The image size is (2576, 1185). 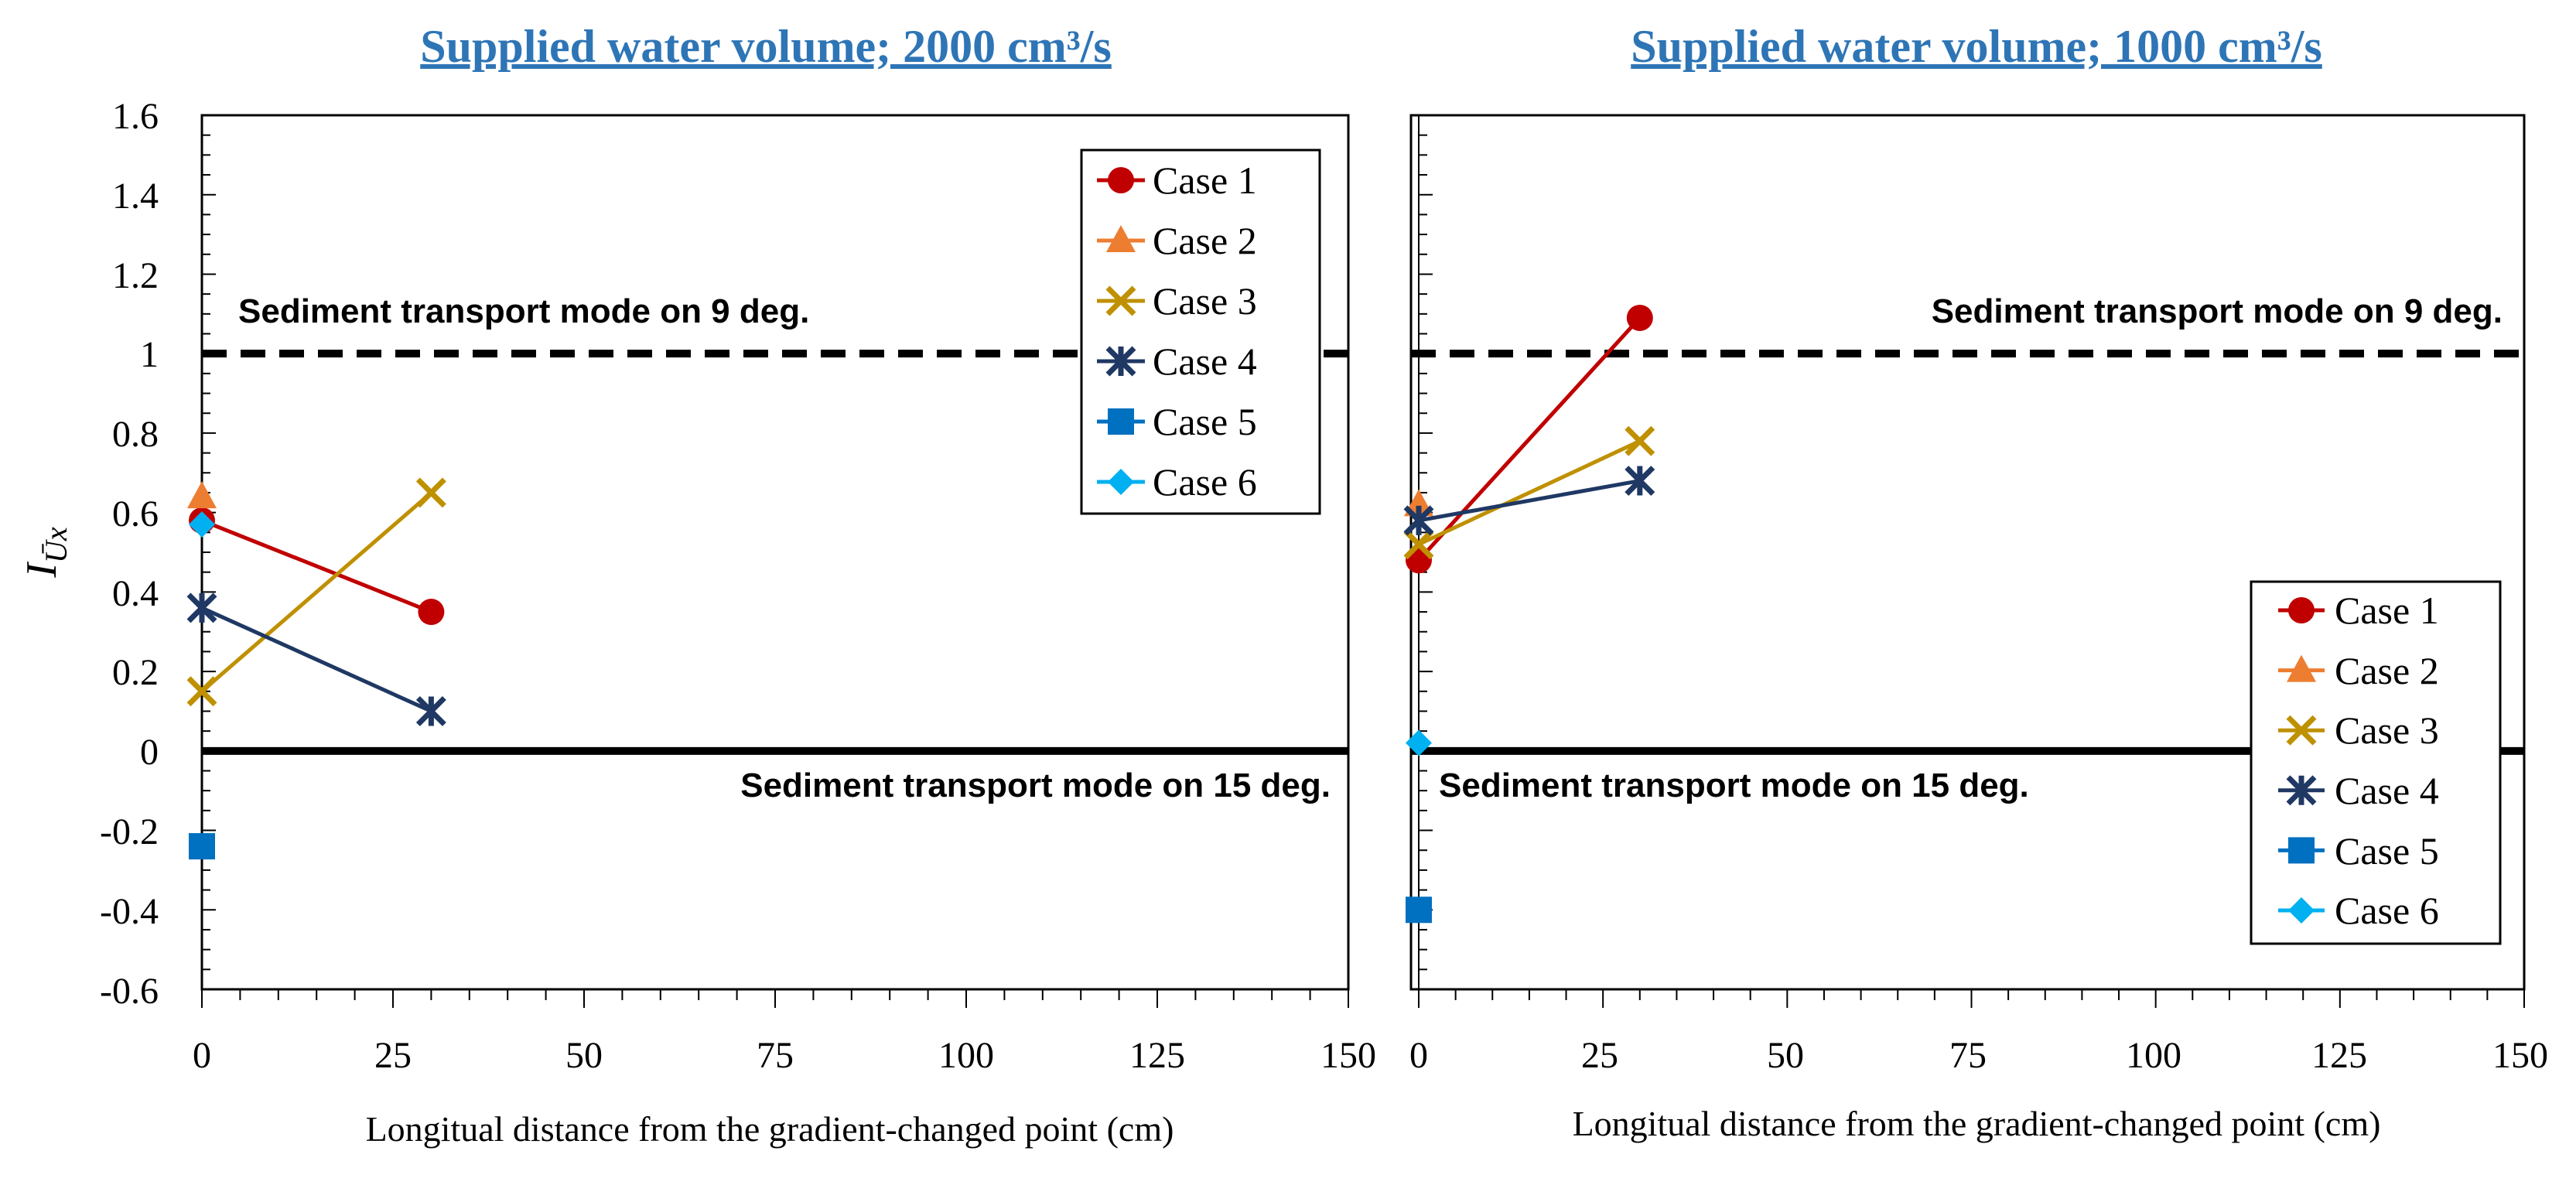 I want to click on y-tick-label: -0.2, so click(x=129, y=831).